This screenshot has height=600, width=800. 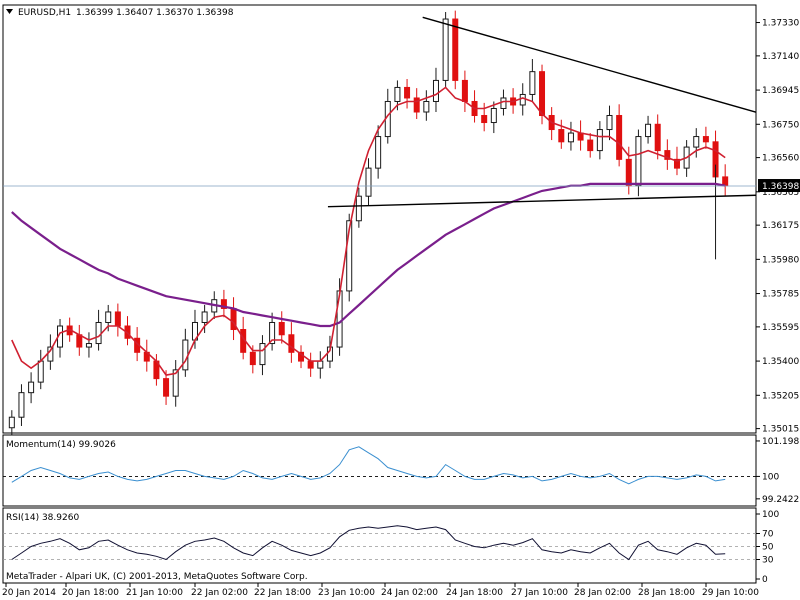 I want to click on time-tick-label: 28 Jan 02:00, so click(x=602, y=593).